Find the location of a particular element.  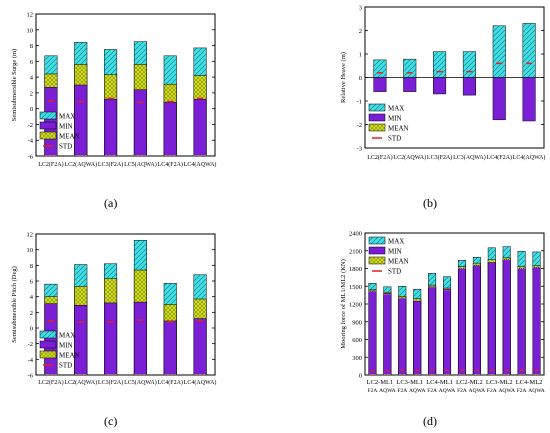

ytick-label: 6 is located at coordinates (32, 62).